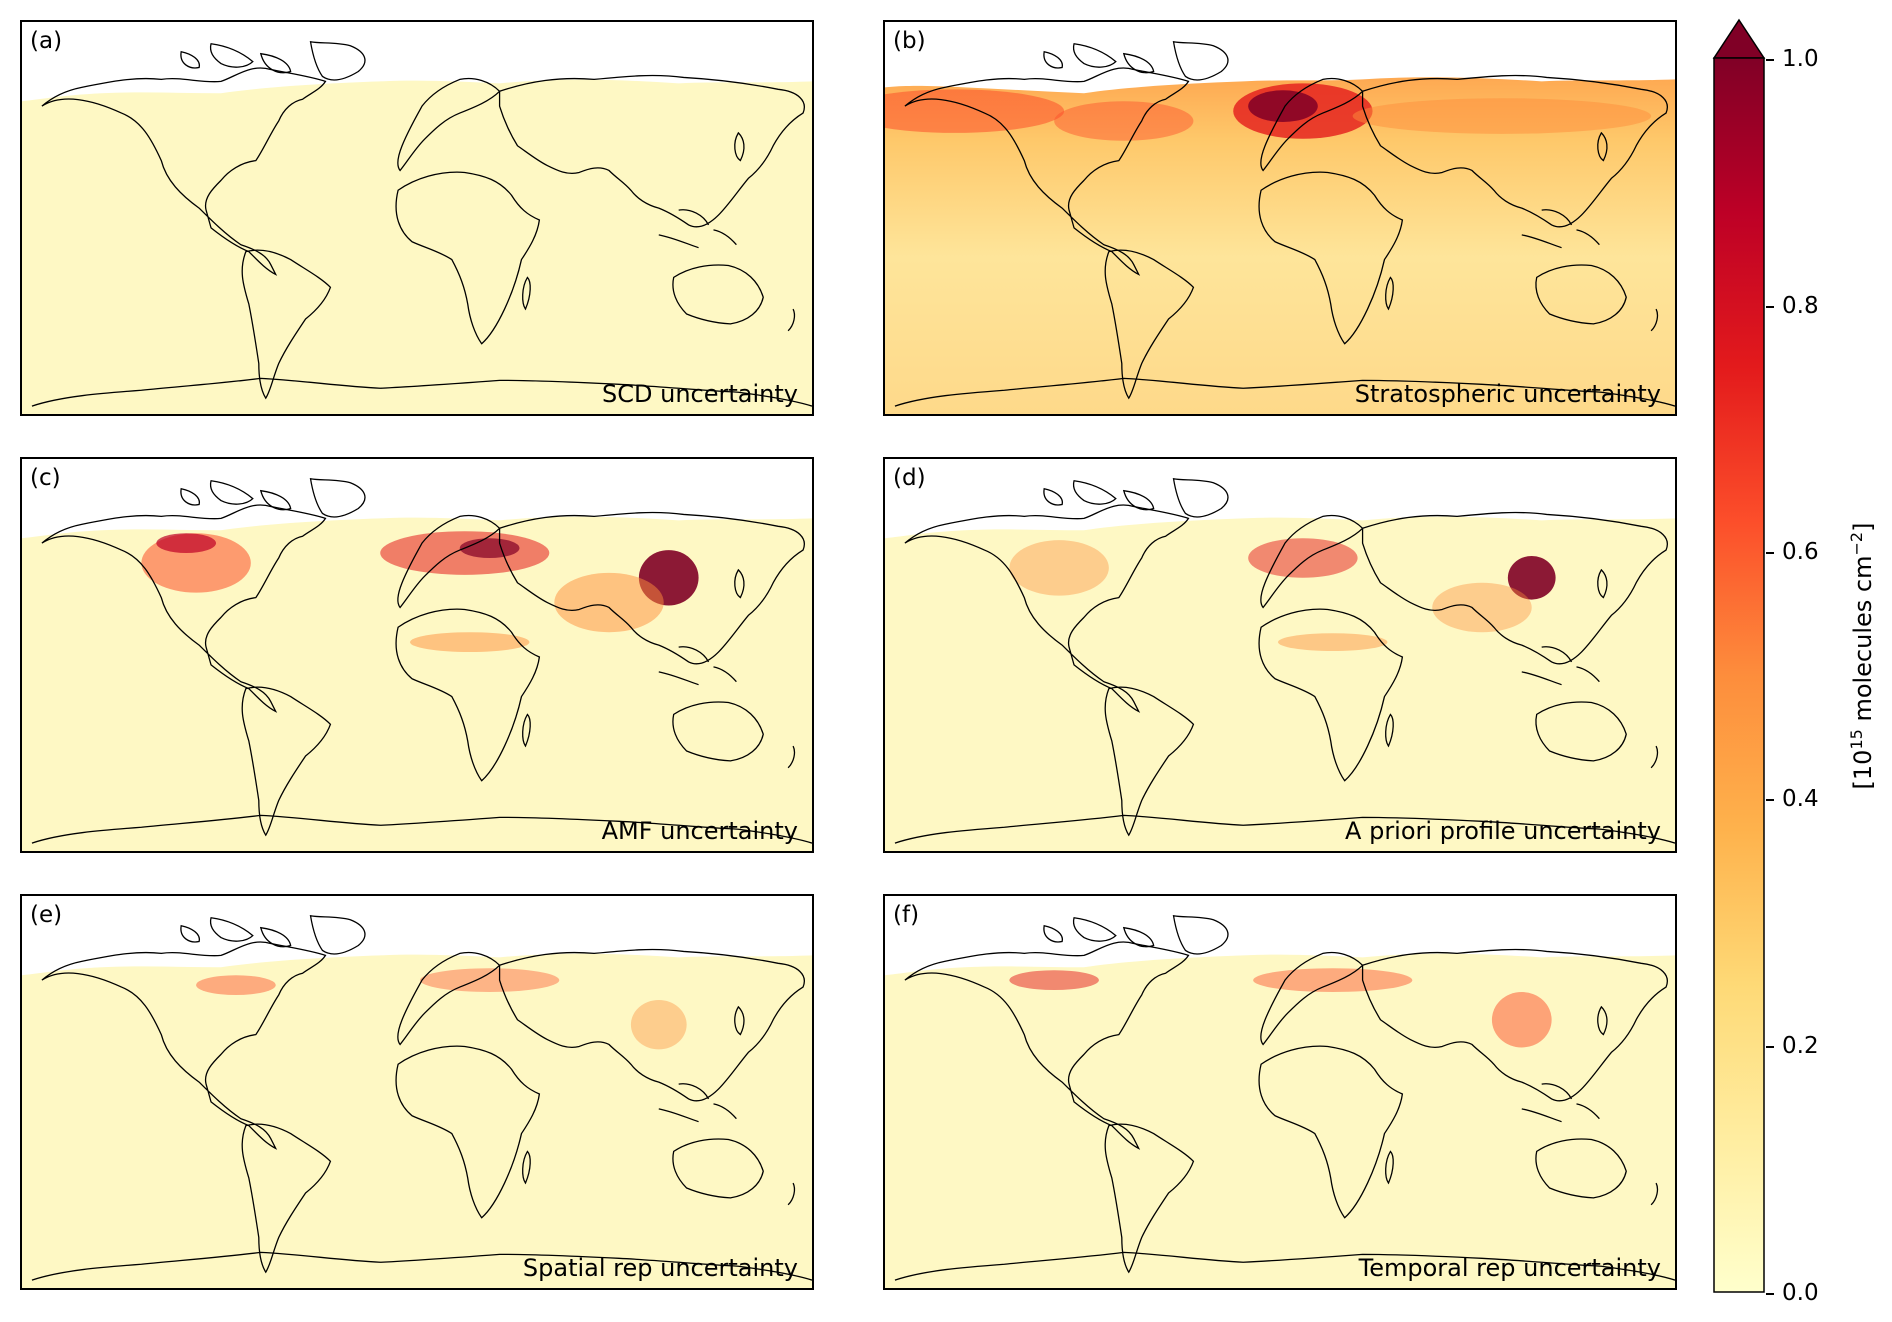  I want to click on panel-letter: (c), so click(45, 478).